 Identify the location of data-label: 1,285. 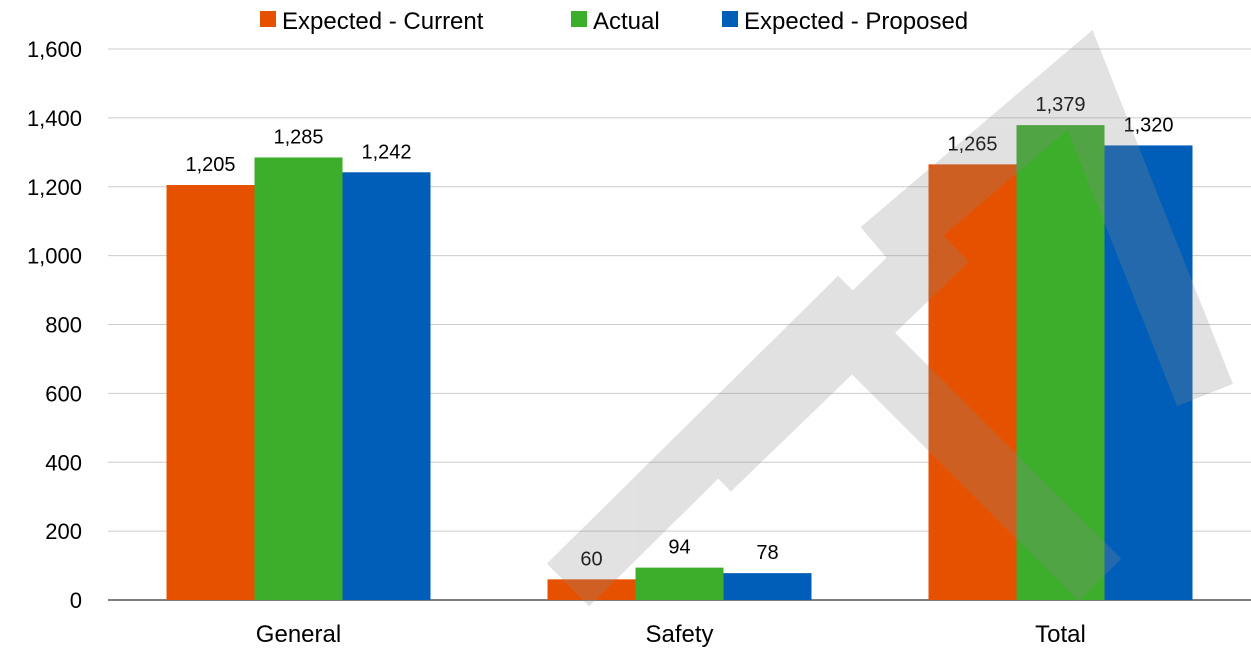
(298, 137).